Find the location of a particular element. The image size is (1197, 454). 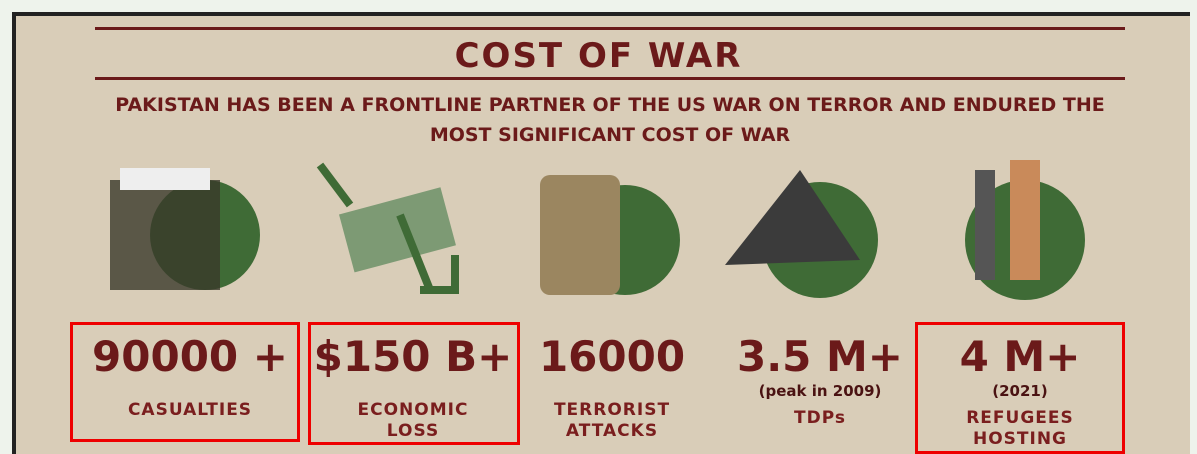

stat-value: 90000 + is located at coordinates (190, 356).